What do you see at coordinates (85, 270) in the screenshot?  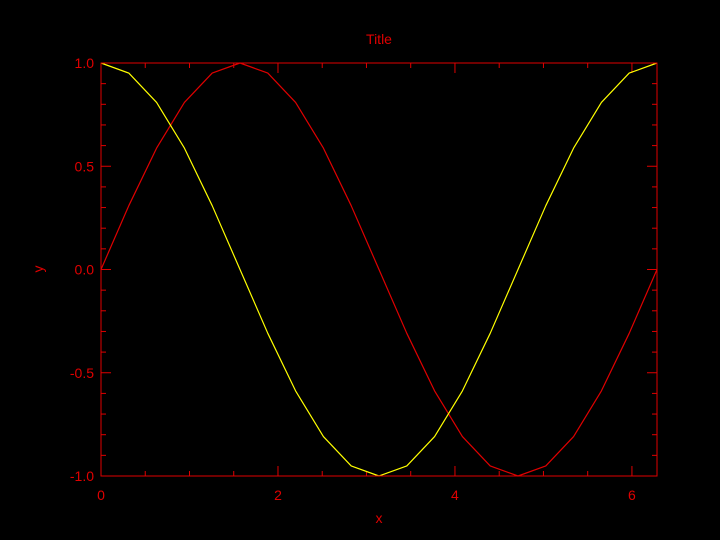 I see `y-tick-label: 0.0` at bounding box center [85, 270].